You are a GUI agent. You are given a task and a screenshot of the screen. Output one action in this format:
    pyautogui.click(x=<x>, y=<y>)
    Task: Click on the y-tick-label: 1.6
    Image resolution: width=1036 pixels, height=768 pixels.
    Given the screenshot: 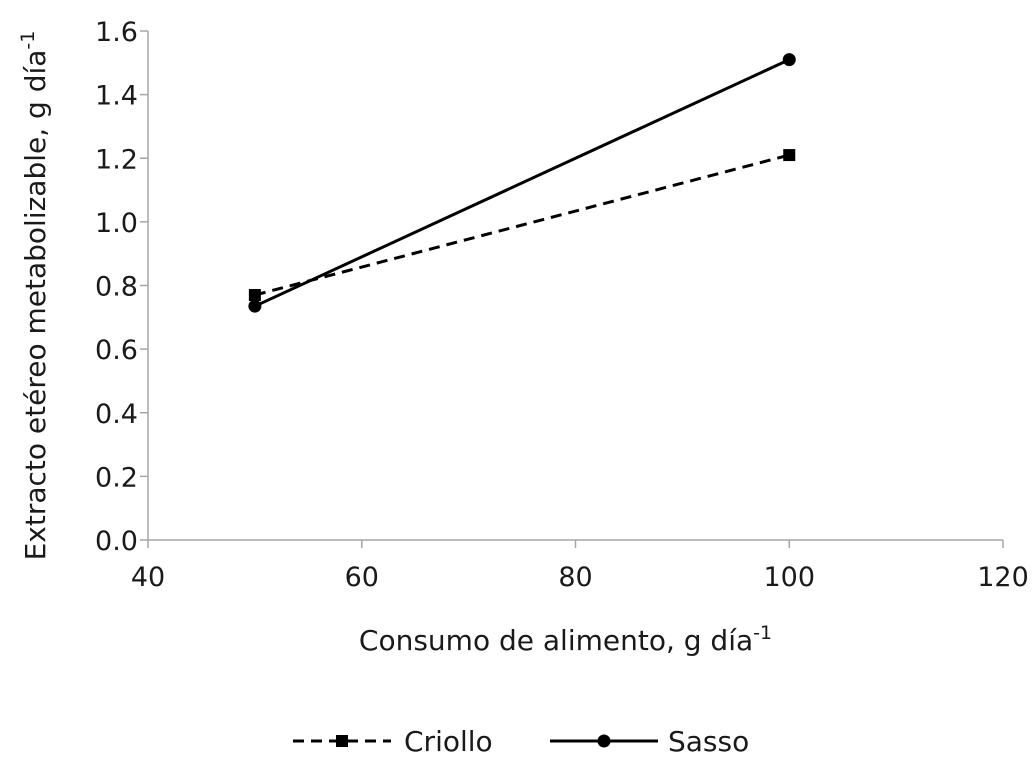 What is the action you would take?
    pyautogui.click(x=116, y=32)
    